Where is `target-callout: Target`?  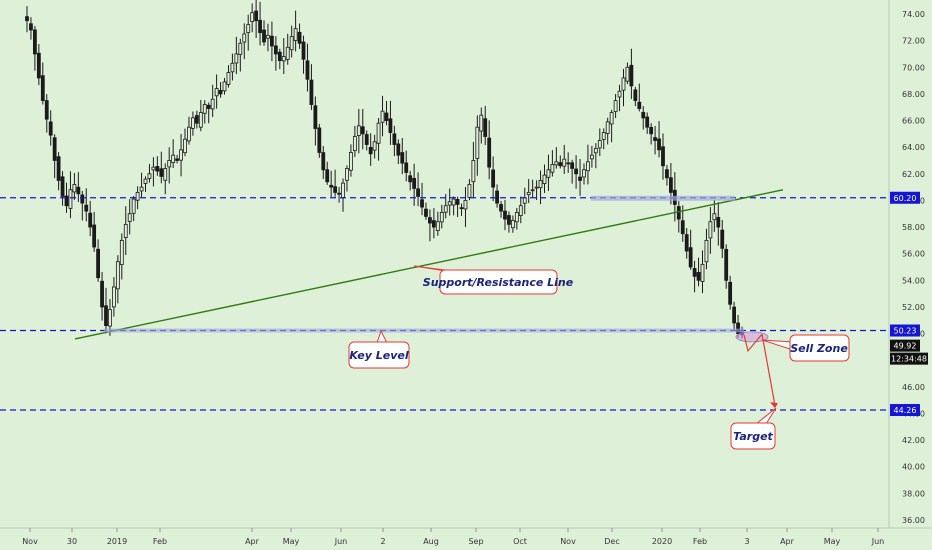
target-callout: Target is located at coordinates (753, 428).